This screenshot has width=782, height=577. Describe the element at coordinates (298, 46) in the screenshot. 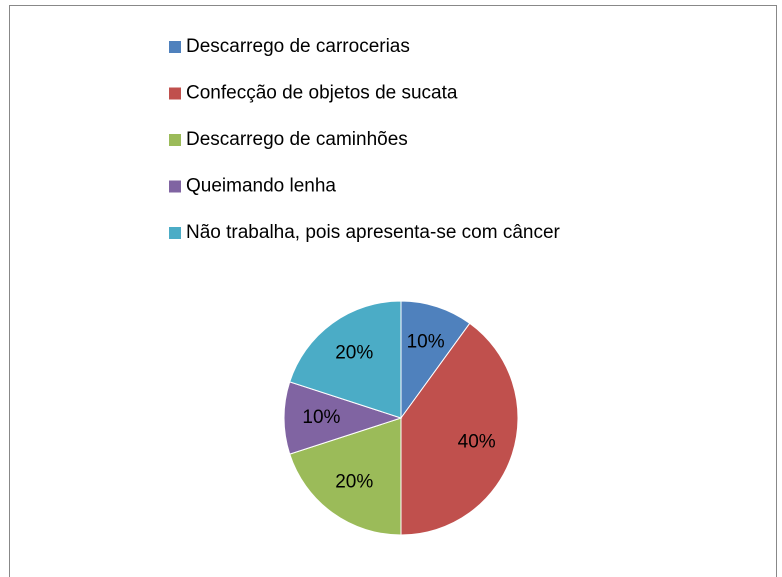

I see `legend-label: Descarrego de carrocerias` at that location.